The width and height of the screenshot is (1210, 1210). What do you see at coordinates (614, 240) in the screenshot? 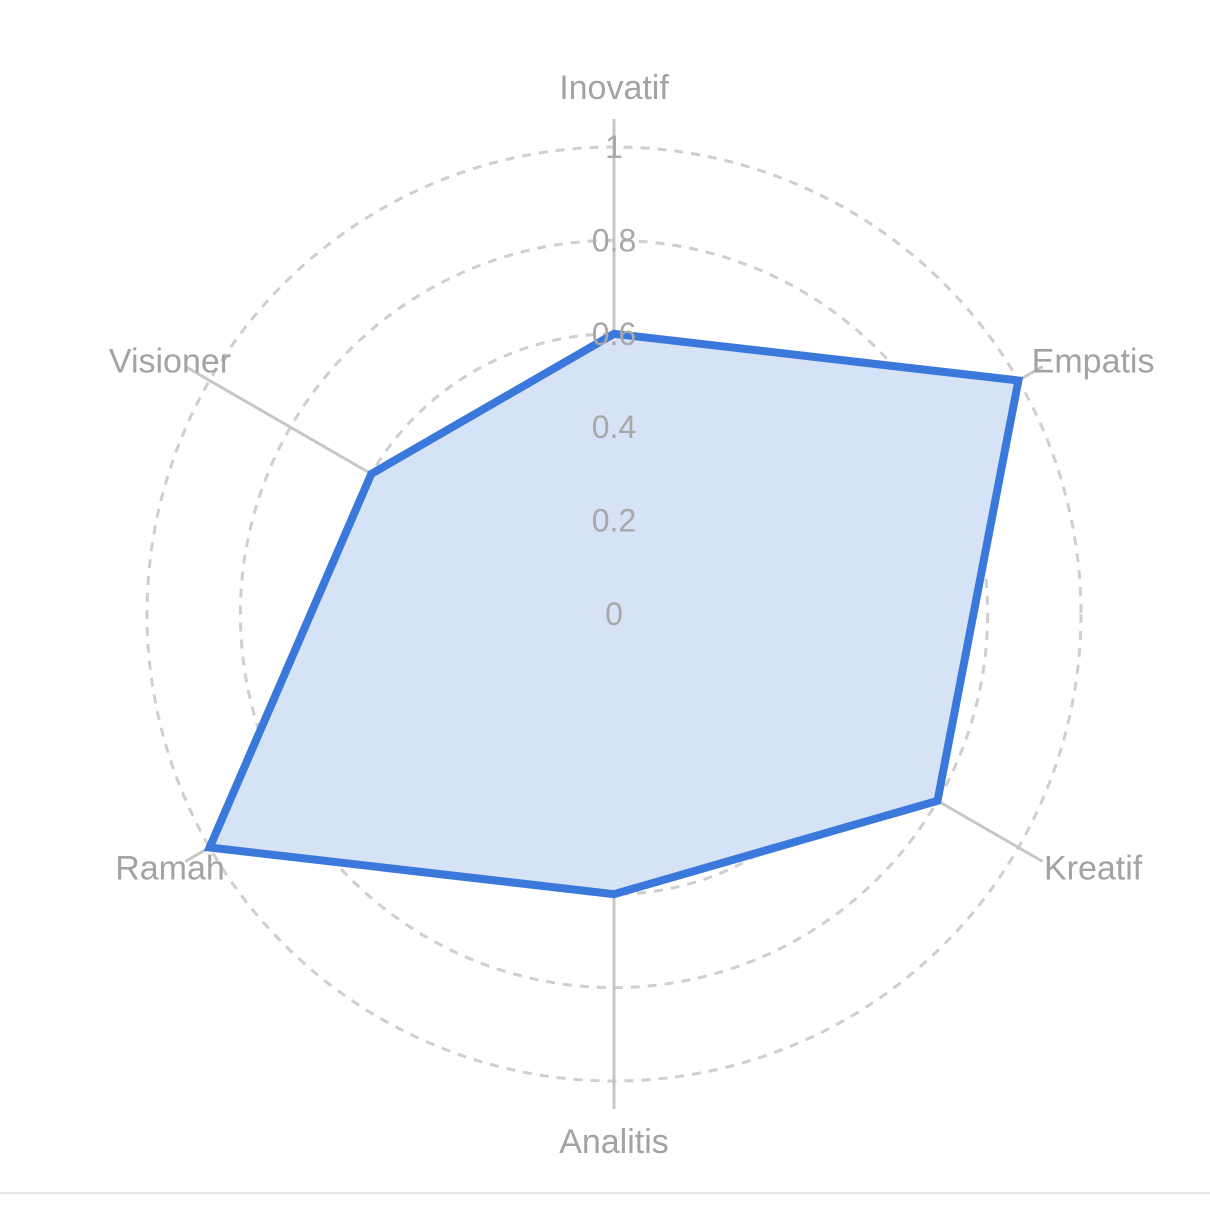
I see `tick-label-4: 0.8` at bounding box center [614, 240].